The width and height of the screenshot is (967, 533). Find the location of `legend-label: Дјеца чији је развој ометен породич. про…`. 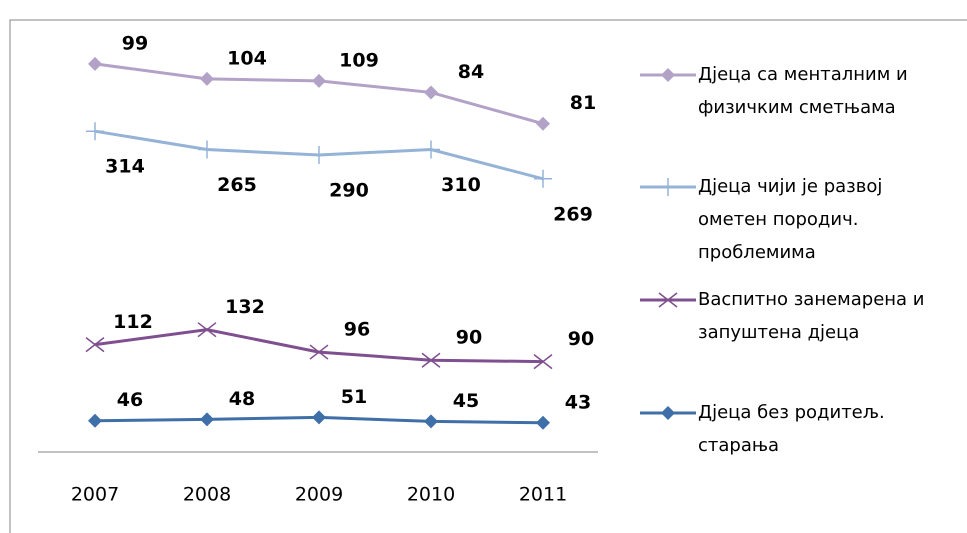

legend-label: Дјеца чији је развој ометен породич. про… is located at coordinates (790, 219).